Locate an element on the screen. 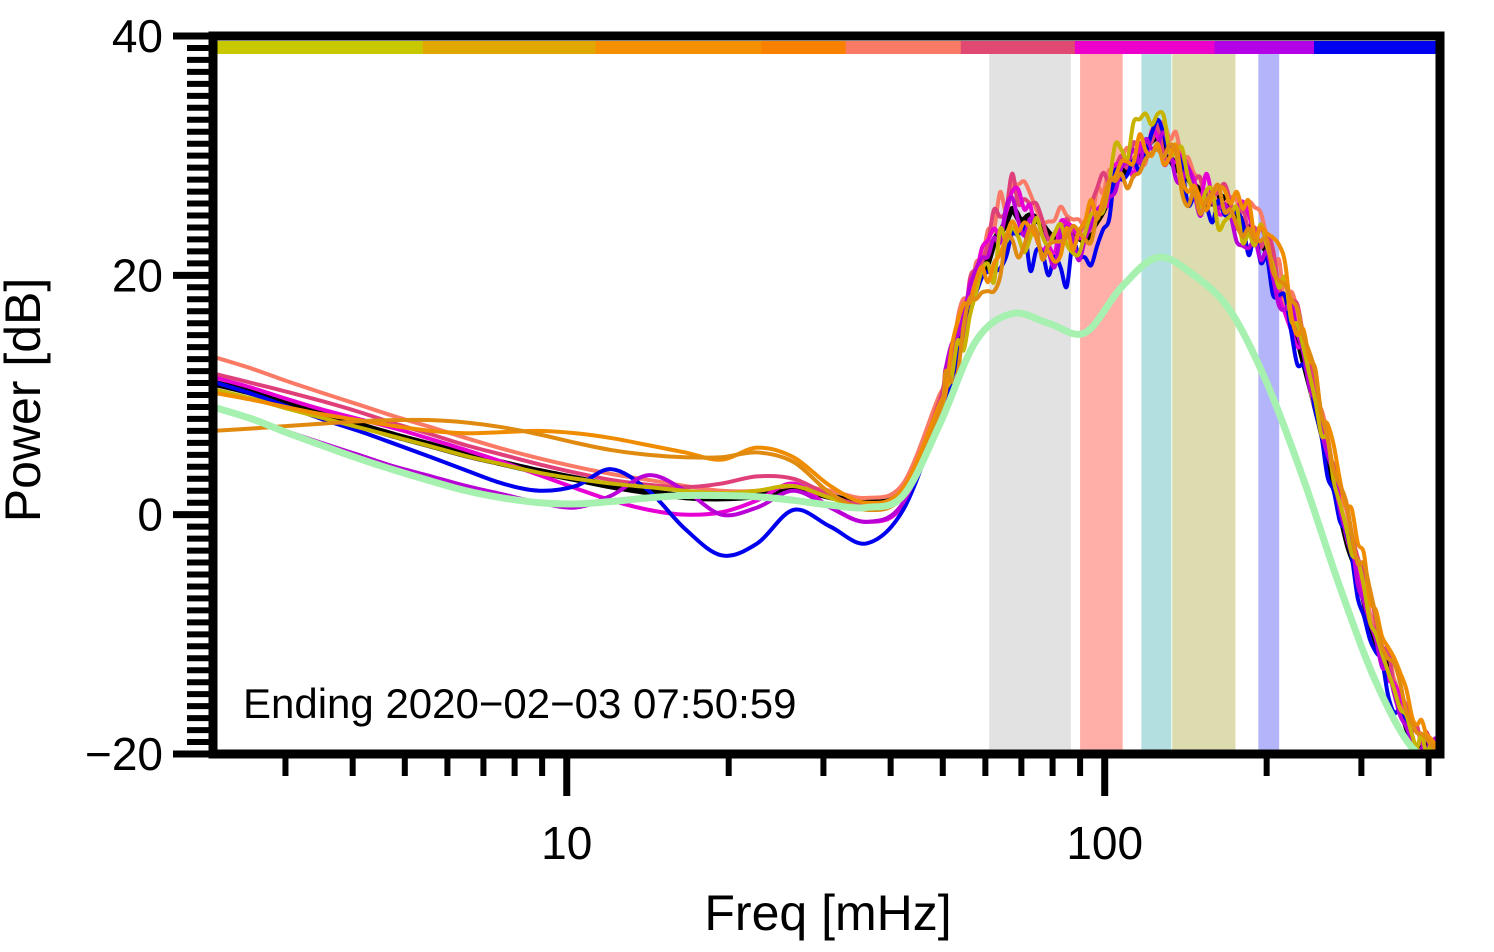  x-tick-label: 100 is located at coordinates (1104, 843).